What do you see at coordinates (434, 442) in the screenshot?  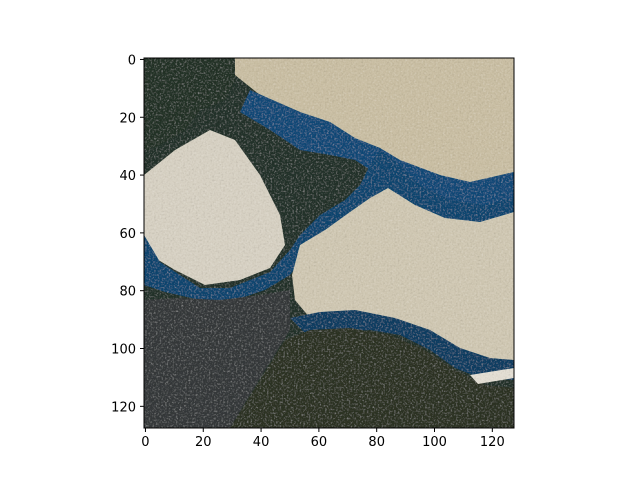 I see `x-tick-label: 100` at bounding box center [434, 442].